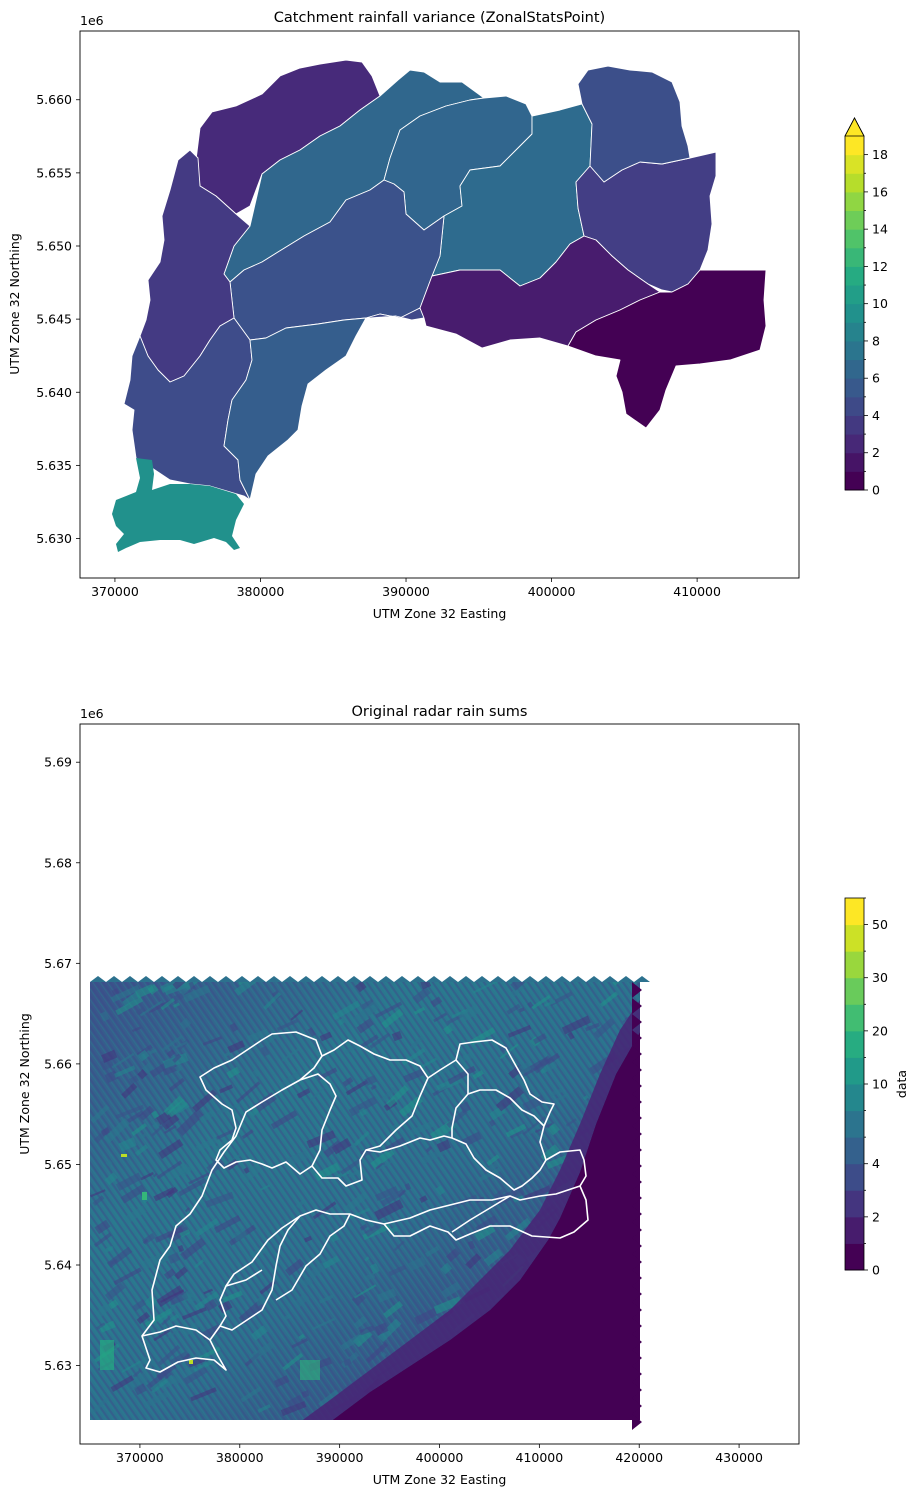  I want to click on colorbar-1-tick-label: 2, so click(876, 452).